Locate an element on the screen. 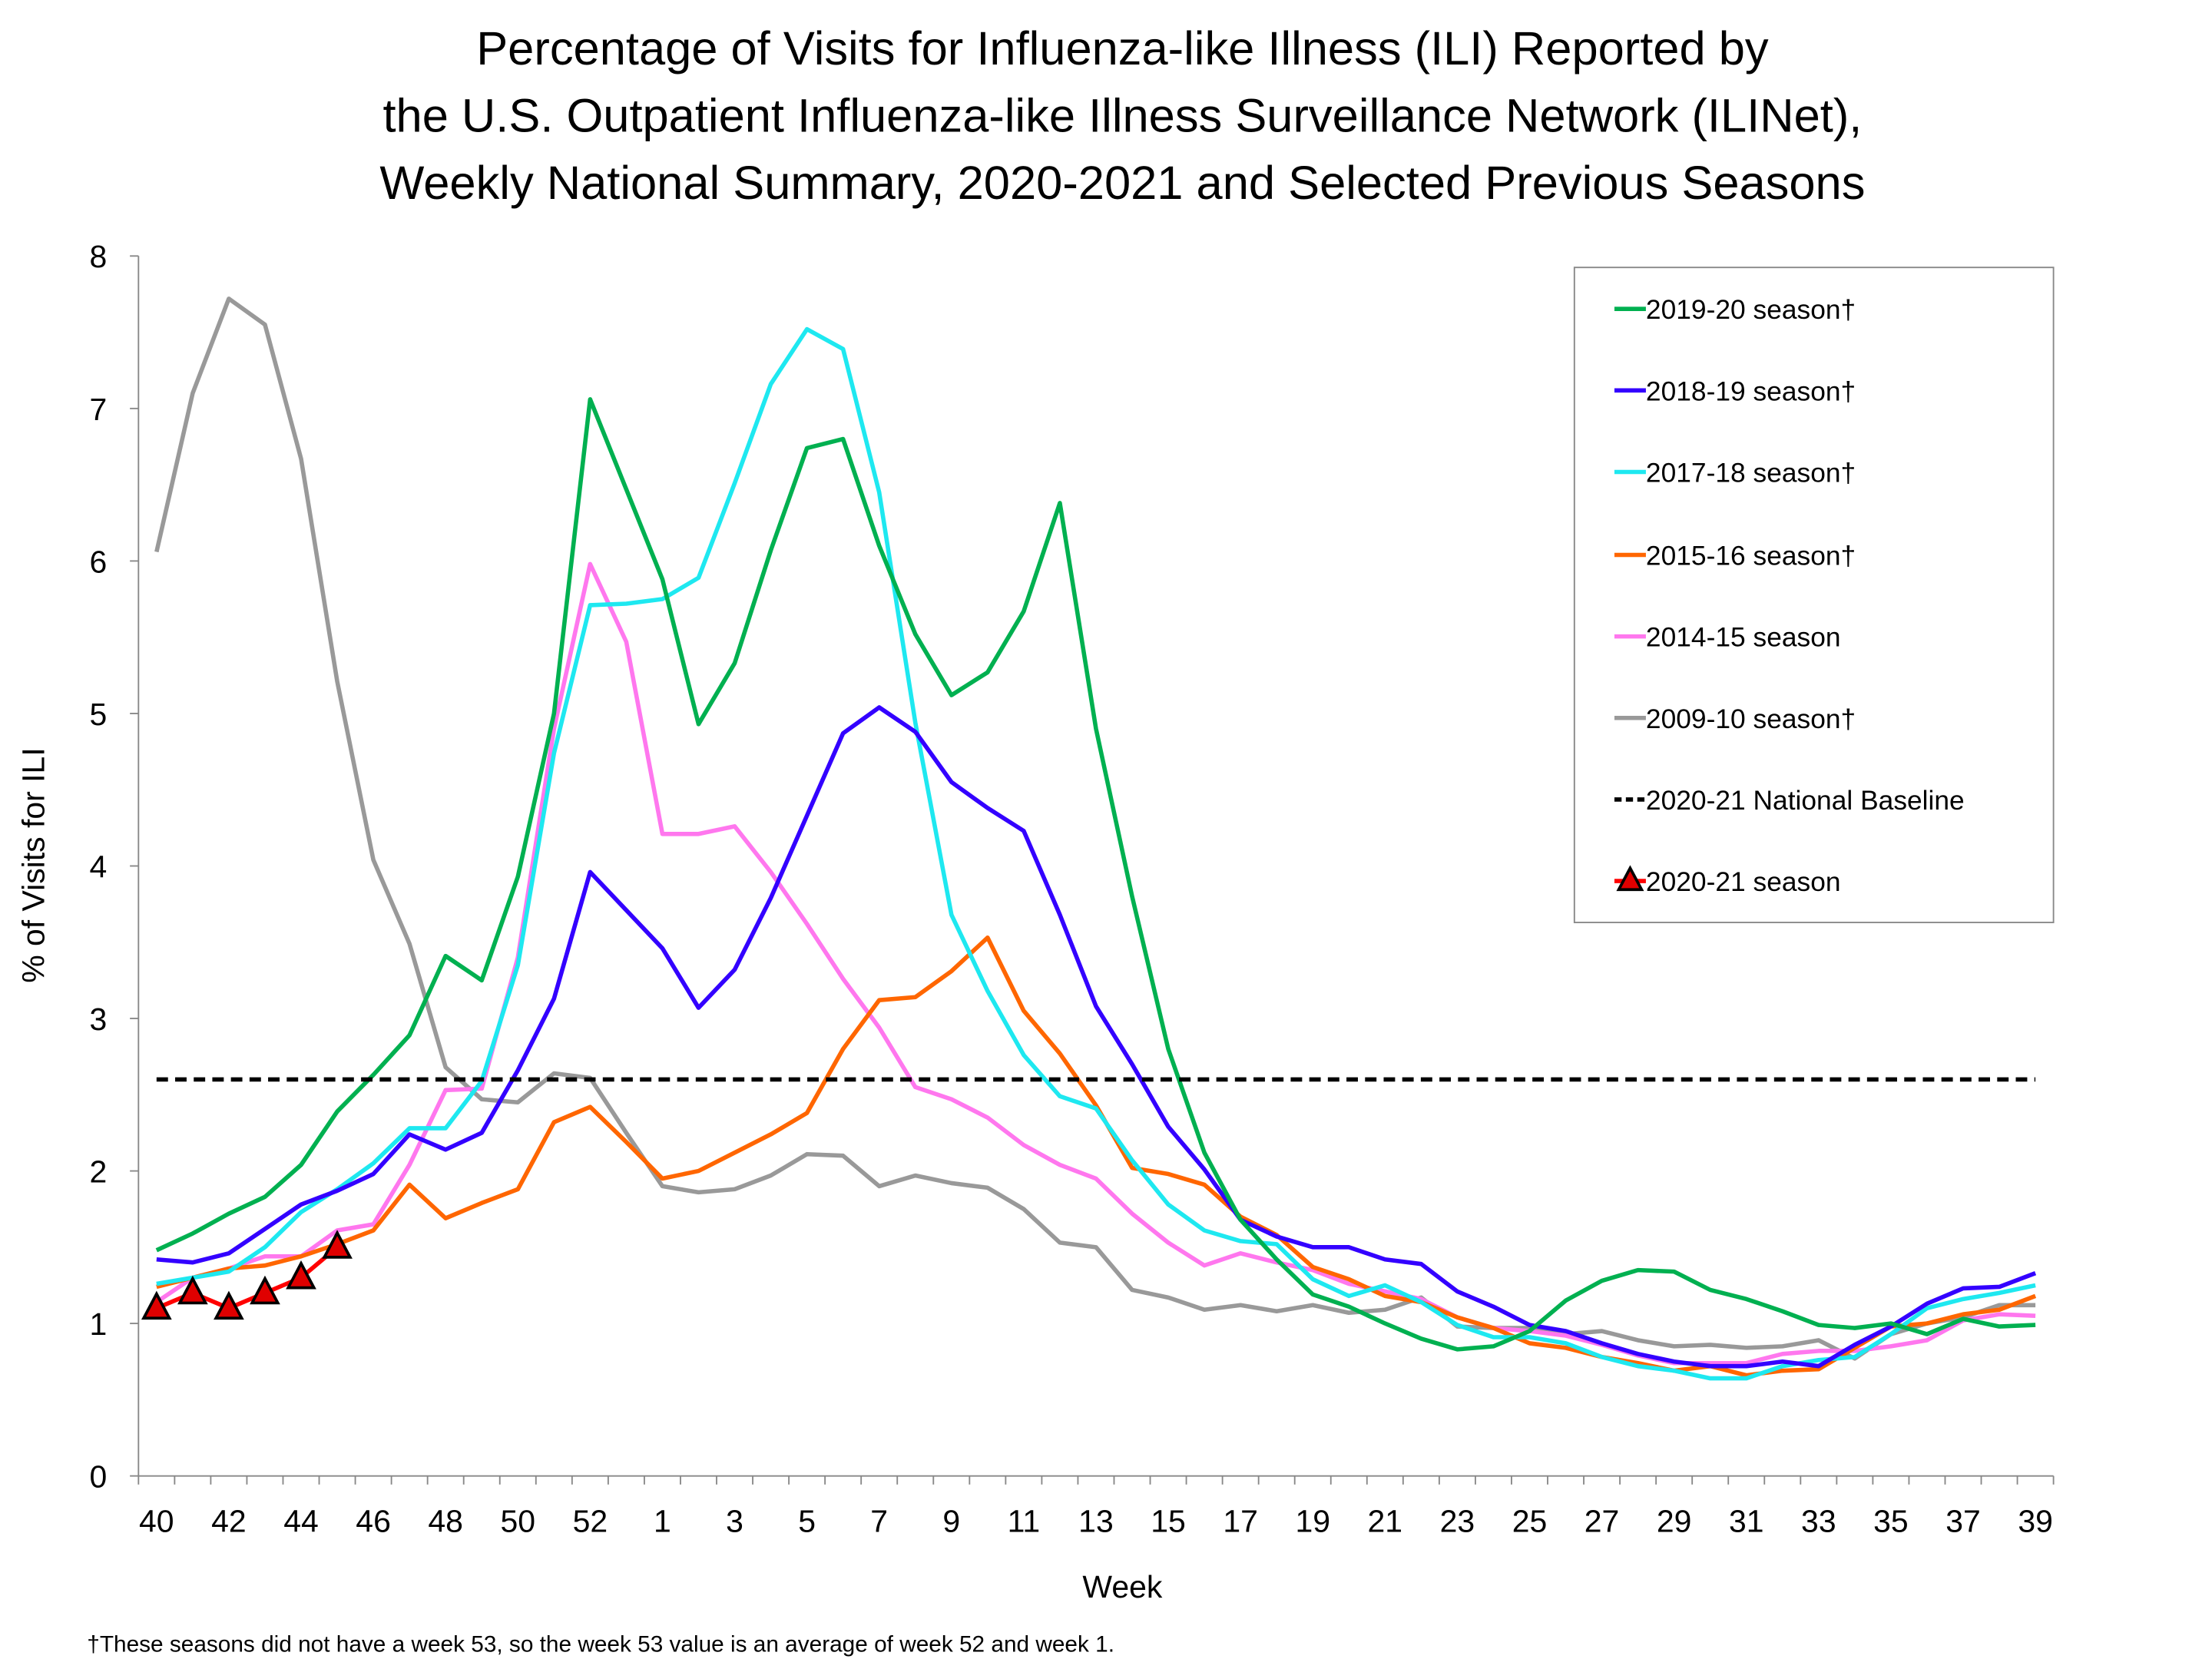  legend-item: 2015-16 season† is located at coordinates (1735, 556).